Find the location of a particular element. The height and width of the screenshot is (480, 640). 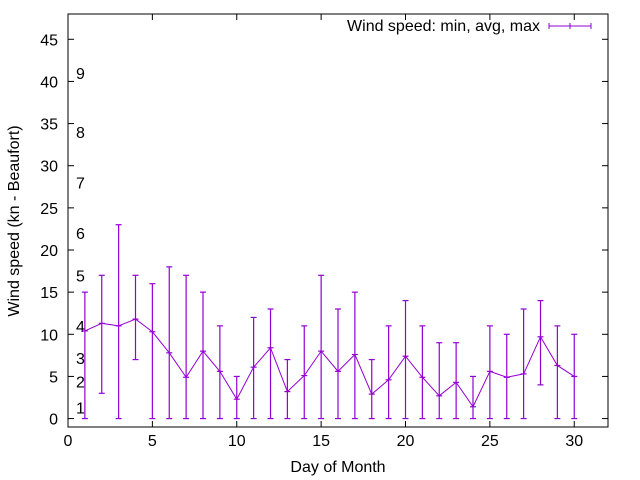

beaufort-label: 3 is located at coordinates (80, 359).